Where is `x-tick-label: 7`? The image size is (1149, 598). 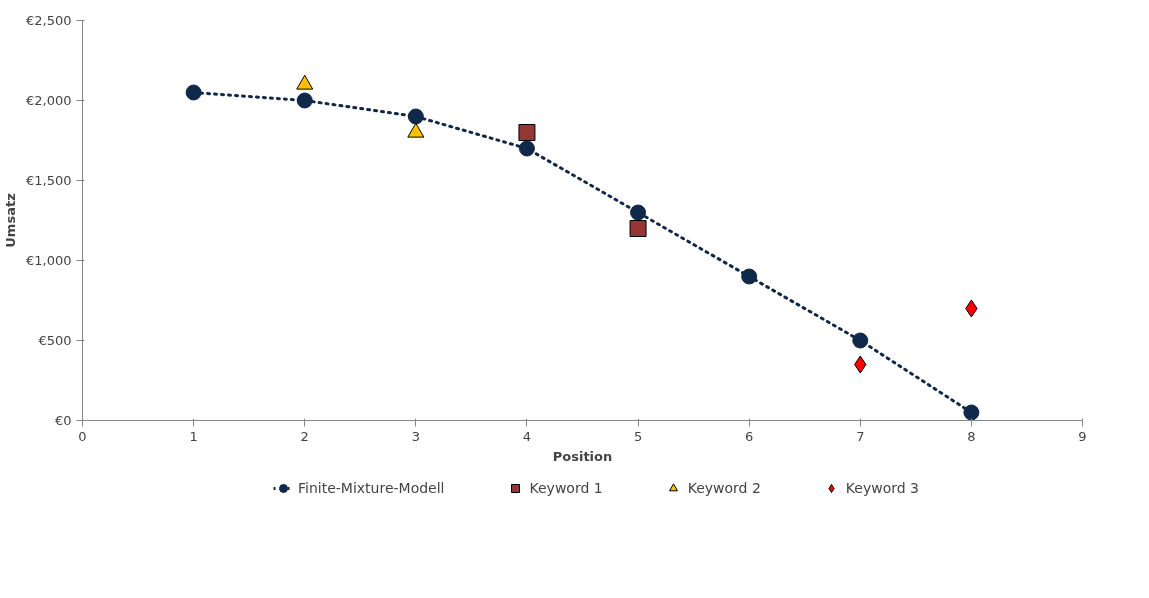 x-tick-label: 7 is located at coordinates (860, 436).